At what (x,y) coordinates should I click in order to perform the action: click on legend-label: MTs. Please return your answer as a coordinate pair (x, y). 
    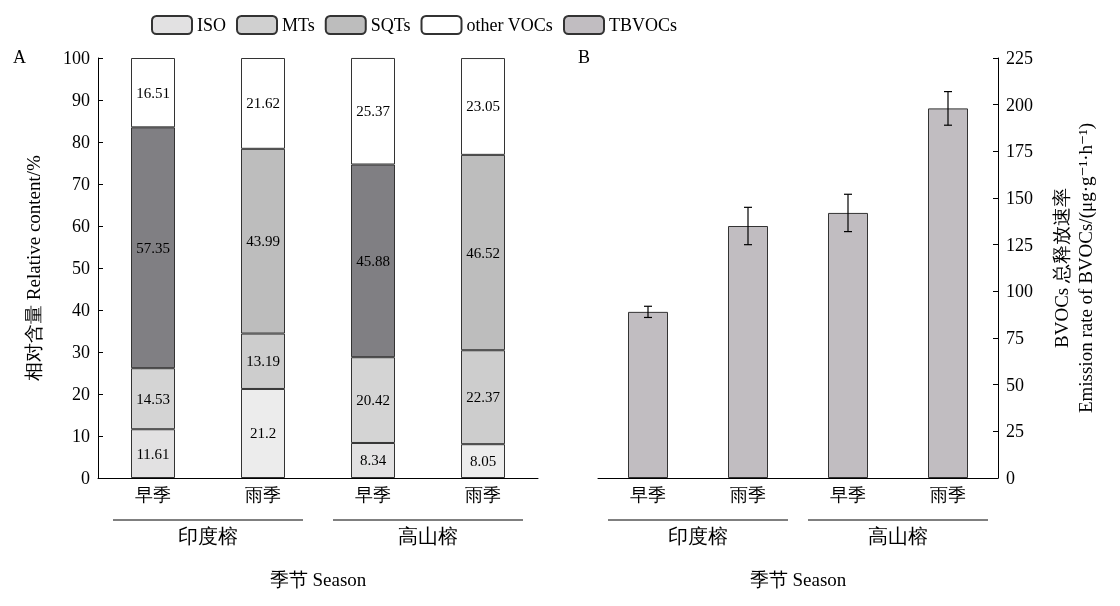
    Looking at the image, I should click on (298, 25).